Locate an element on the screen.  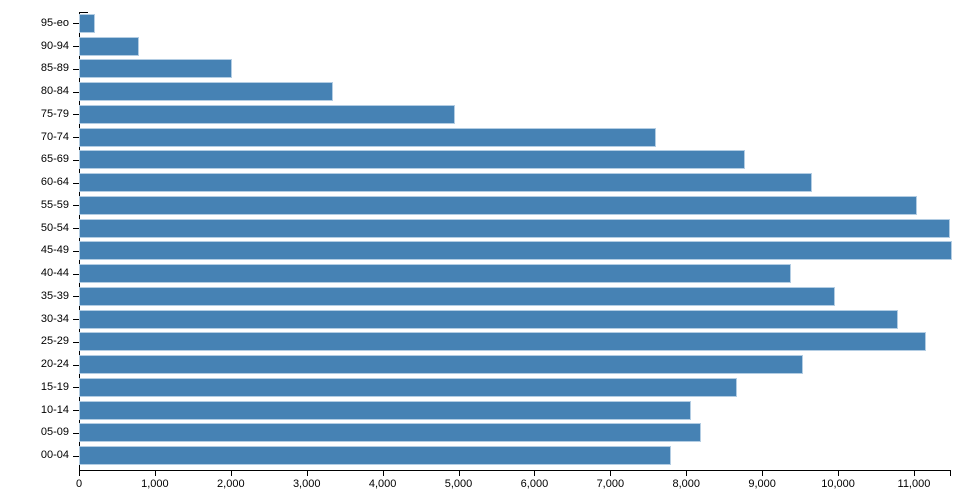
y-tick-label: 80-84 is located at coordinates (54, 91).